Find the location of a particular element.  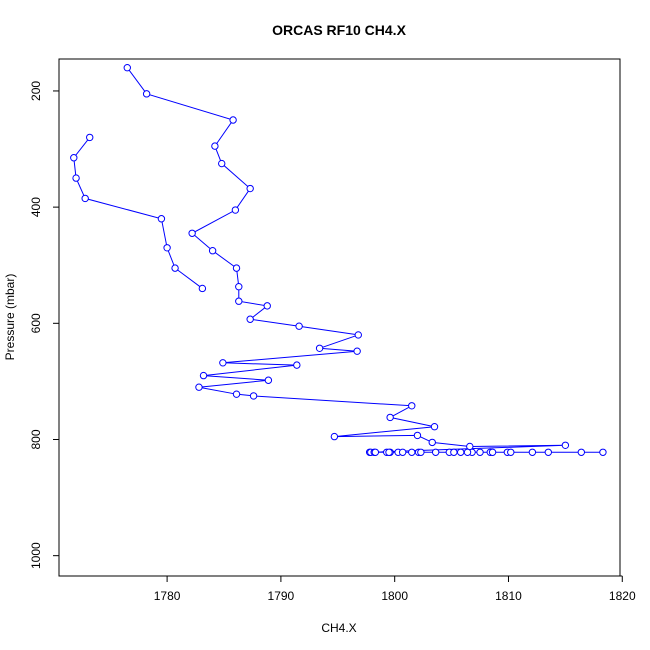

x-tick-label: 1800 is located at coordinates (394, 596).